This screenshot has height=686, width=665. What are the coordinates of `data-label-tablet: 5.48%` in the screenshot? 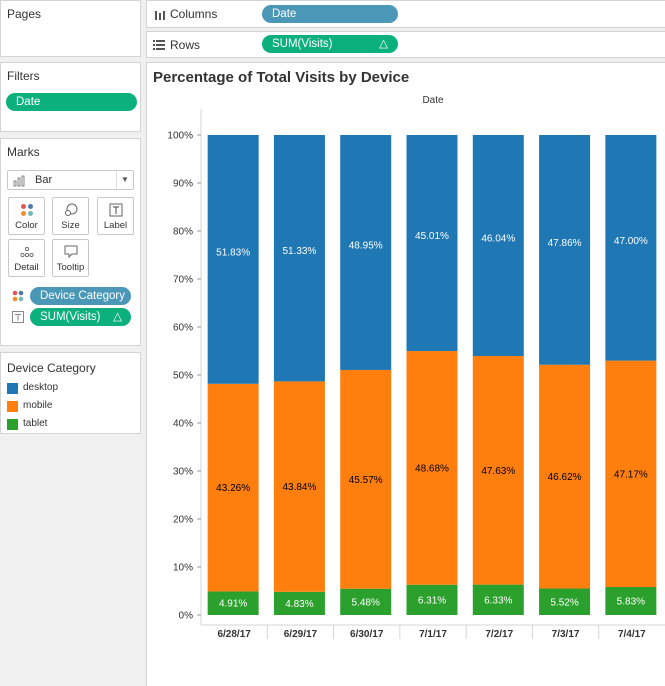 It's located at (366, 602).